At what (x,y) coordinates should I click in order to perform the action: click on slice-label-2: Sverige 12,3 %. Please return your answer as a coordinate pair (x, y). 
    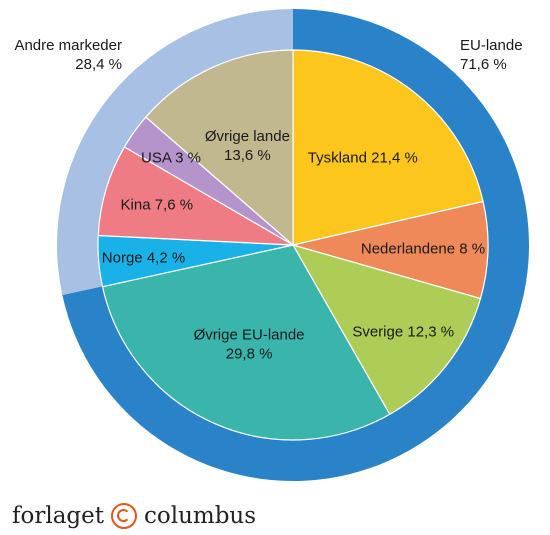
    Looking at the image, I should click on (403, 331).